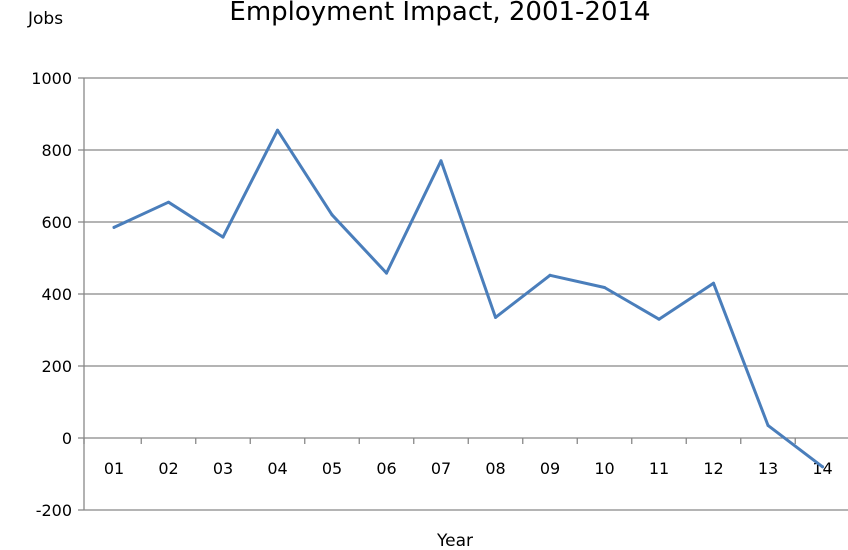 The width and height of the screenshot is (848, 550). What do you see at coordinates (441, 468) in the screenshot?
I see `x-tick-label: 07` at bounding box center [441, 468].